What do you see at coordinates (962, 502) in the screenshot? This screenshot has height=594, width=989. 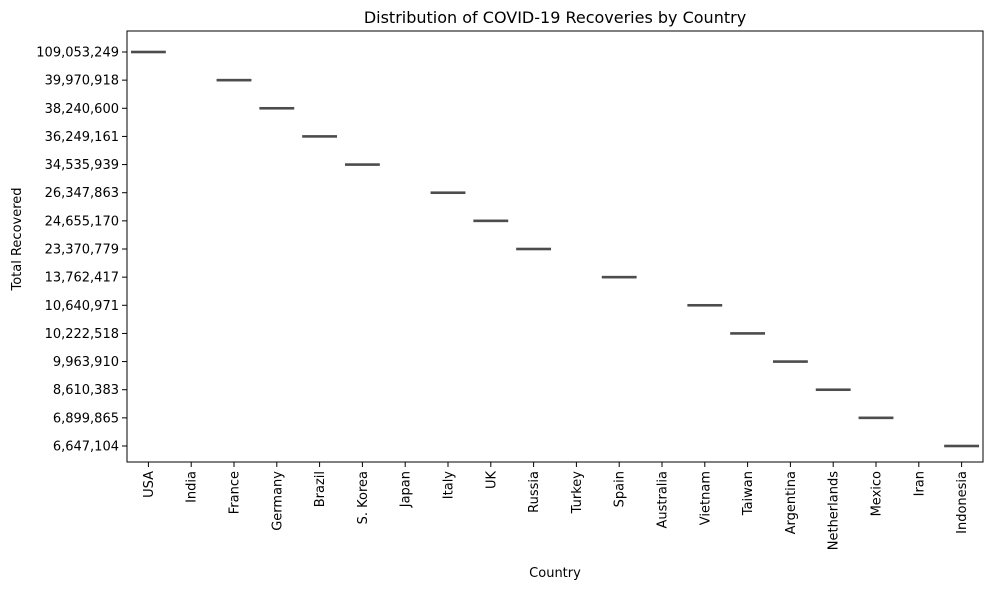 I see `x-tick-label: Indonesia` at bounding box center [962, 502].